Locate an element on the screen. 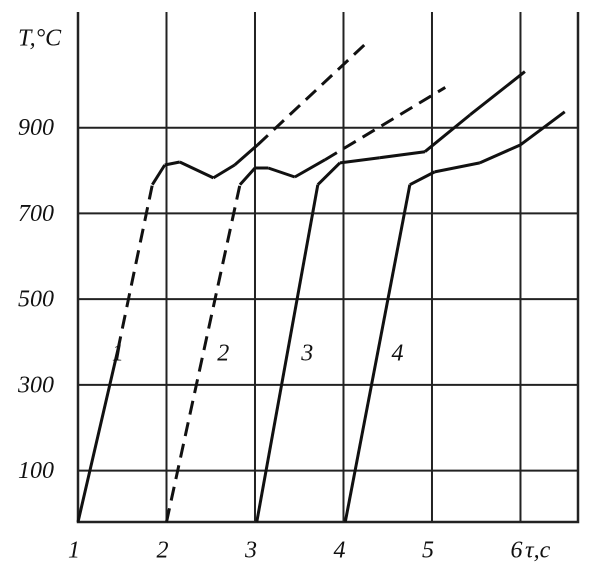 The height and width of the screenshot is (588, 603). curve-label: 1 is located at coordinates (118, 354).